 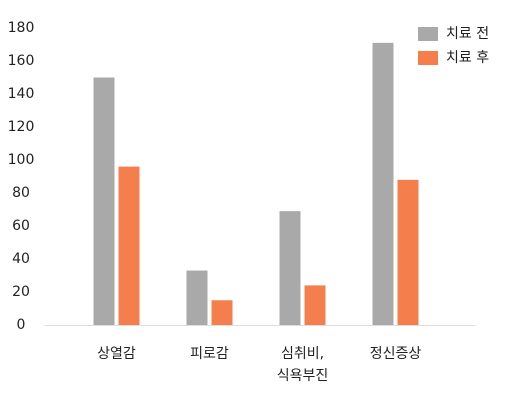 I want to click on y-tick-label: 120, so click(x=21, y=127).